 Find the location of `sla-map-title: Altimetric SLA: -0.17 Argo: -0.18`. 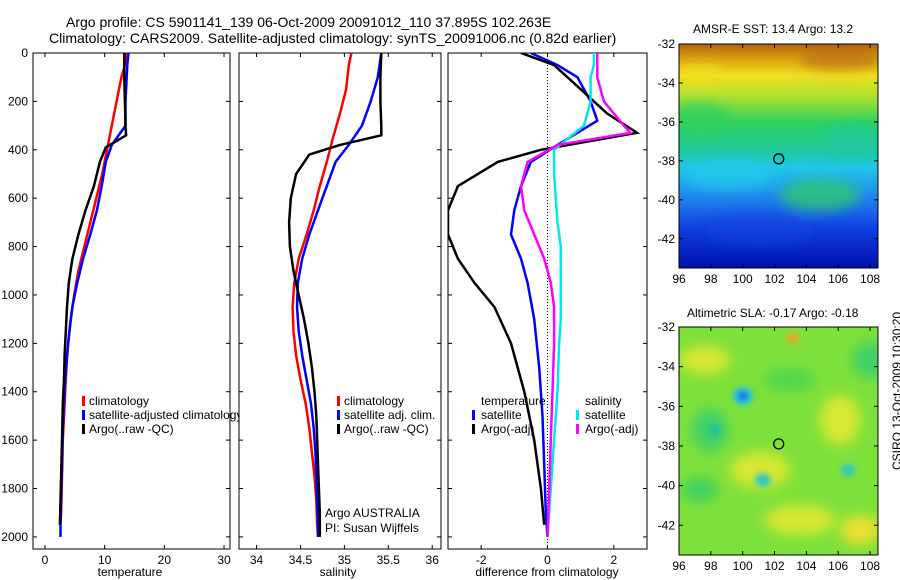

sla-map-title: Altimetric SLA: -0.17 Argo: -0.18 is located at coordinates (773, 313).